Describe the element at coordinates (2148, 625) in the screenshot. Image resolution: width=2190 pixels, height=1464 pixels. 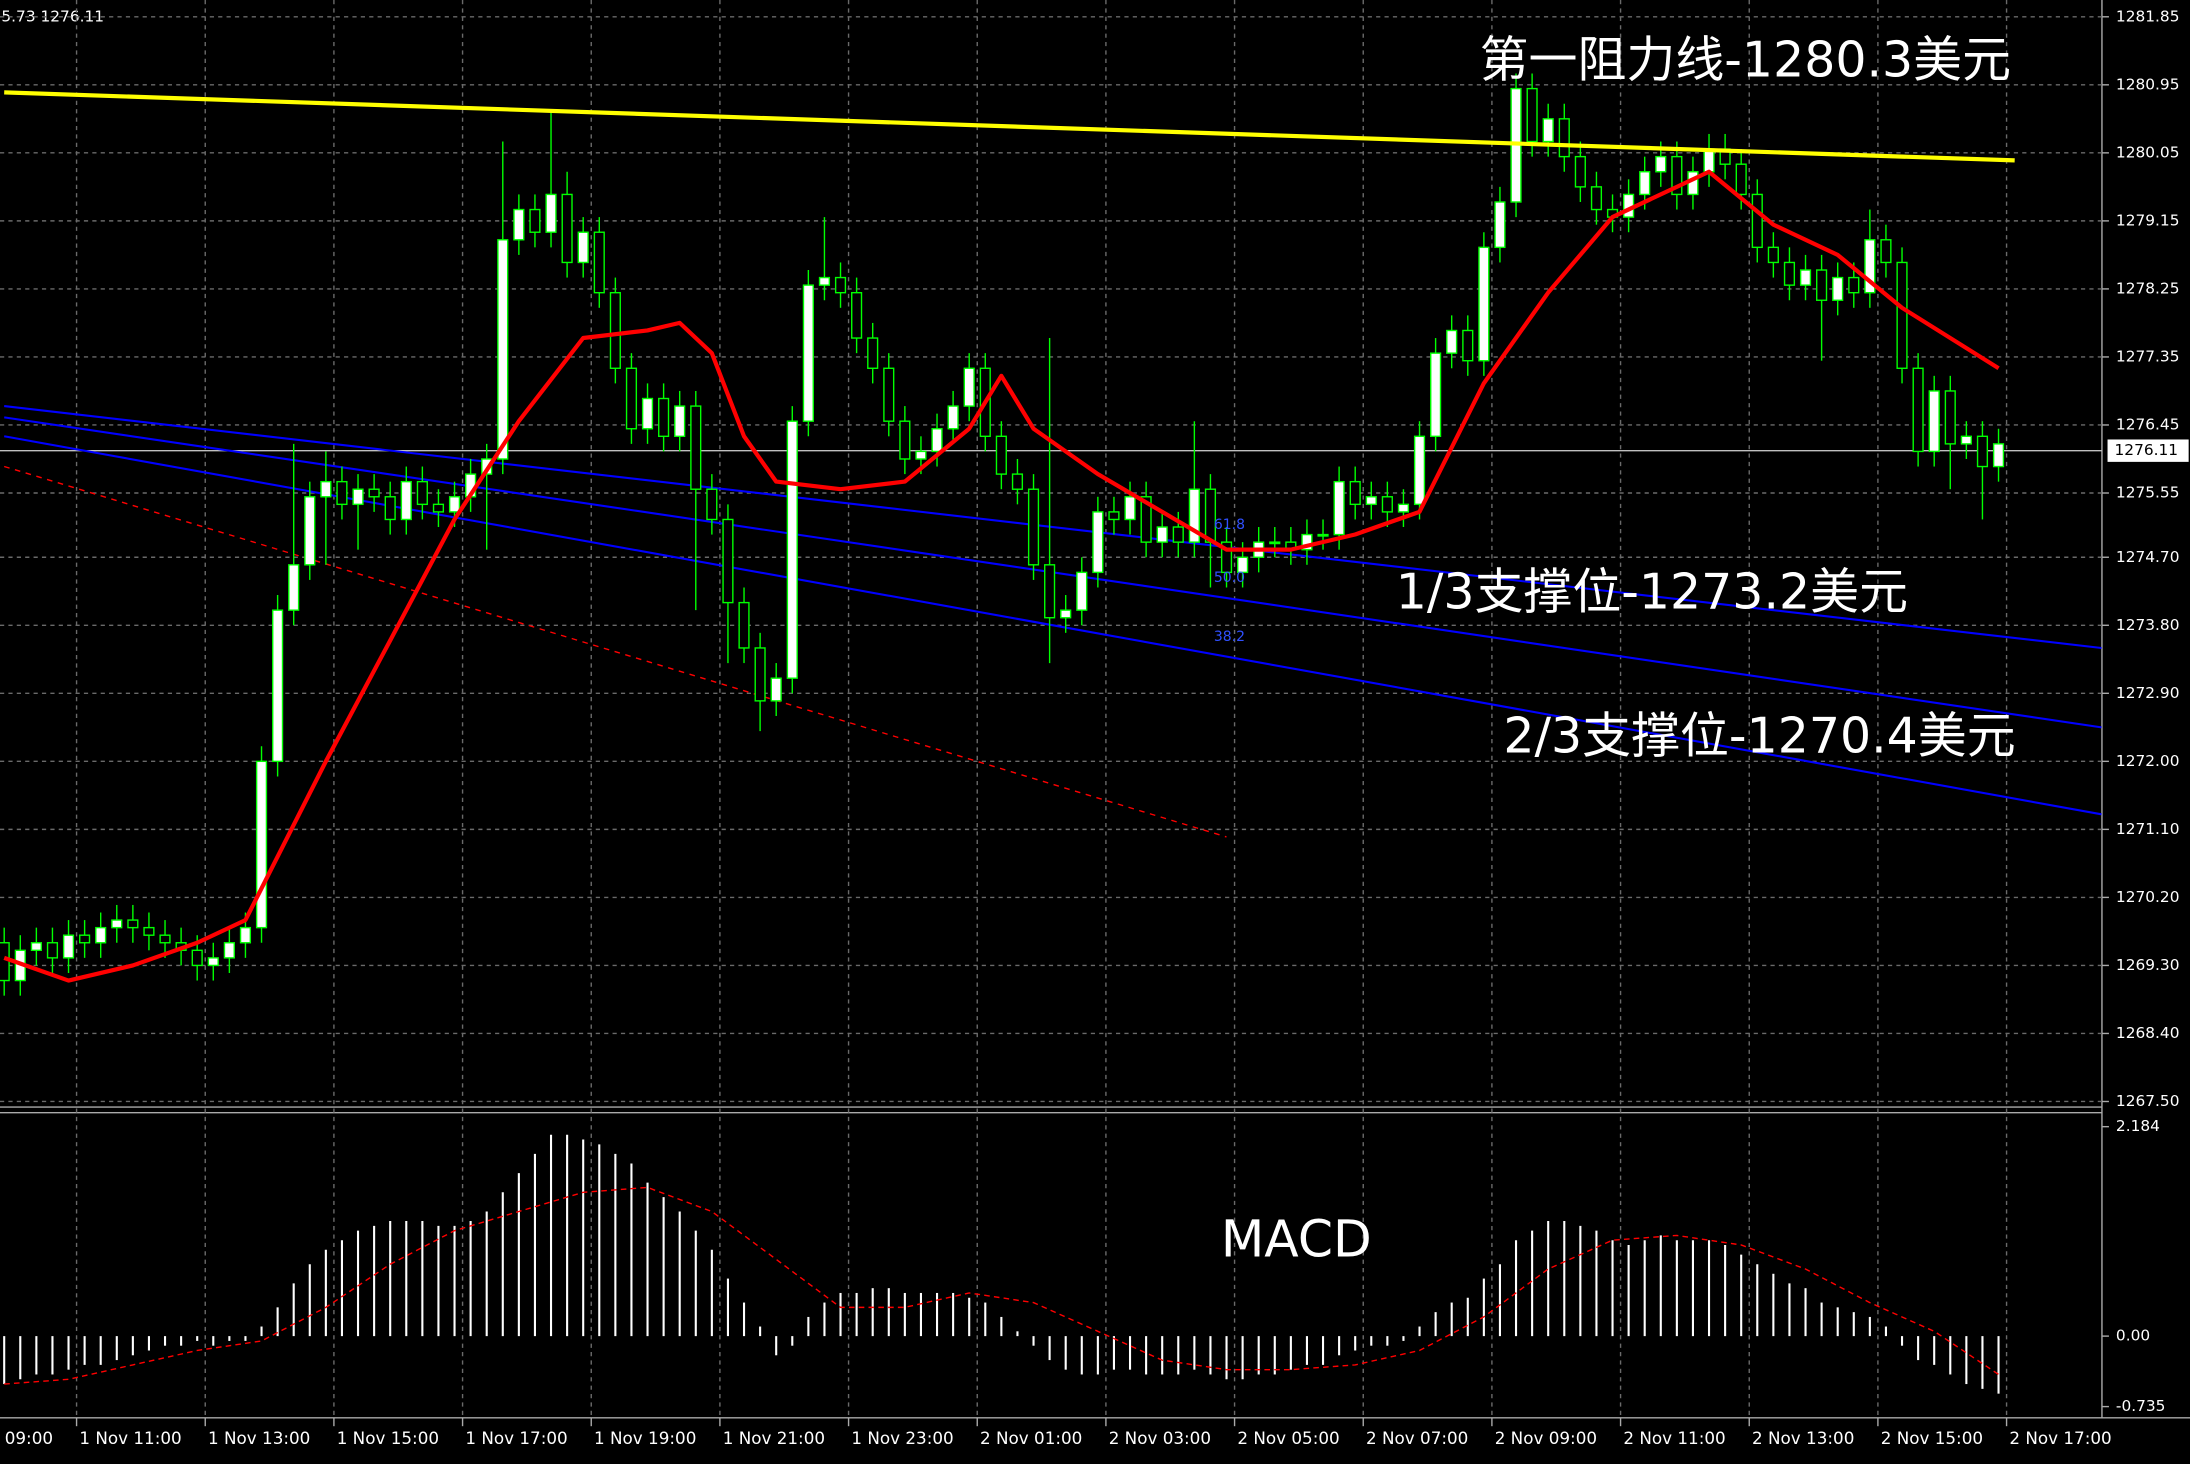
I see `y-tick-label: 1273.80` at that location.